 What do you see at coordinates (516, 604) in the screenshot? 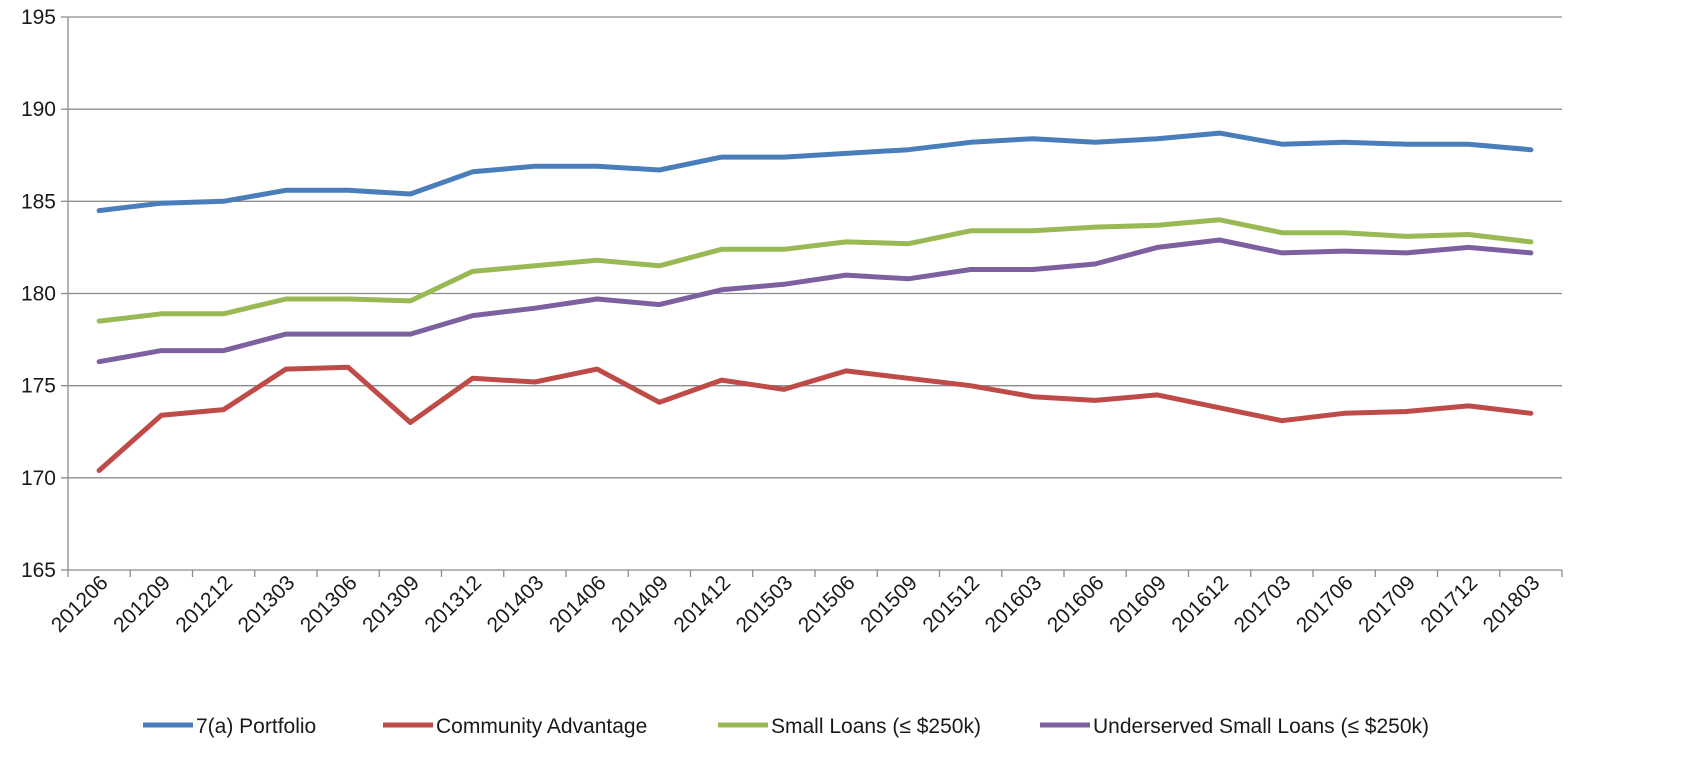
I see `x-tick-label: 201403` at bounding box center [516, 604].